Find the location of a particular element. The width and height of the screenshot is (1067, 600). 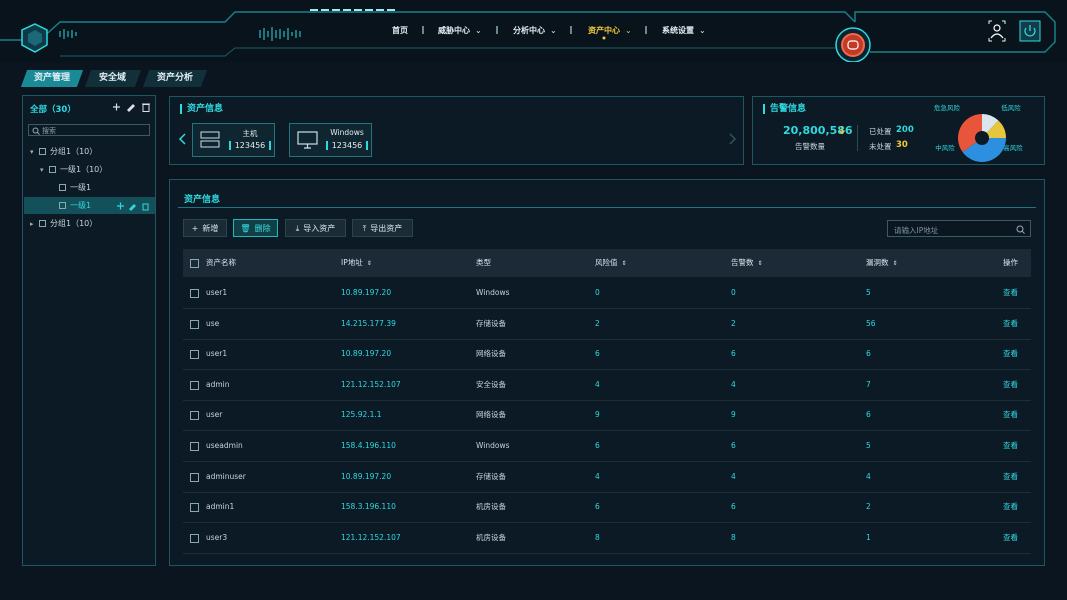

tree-node: ▾ 一级1（10） is located at coordinates (89, 169).